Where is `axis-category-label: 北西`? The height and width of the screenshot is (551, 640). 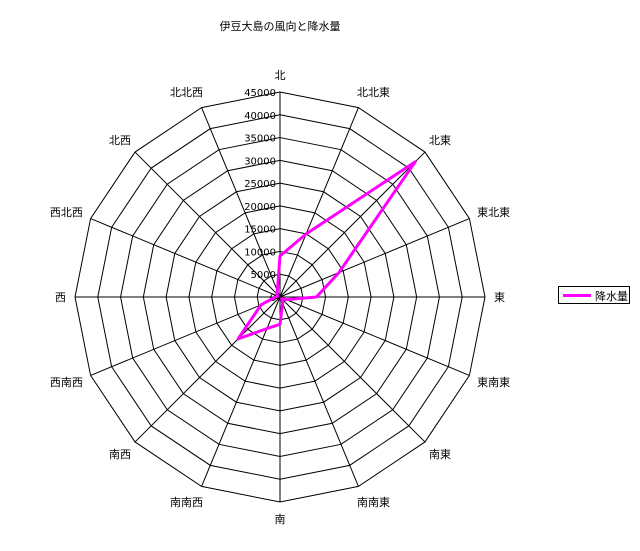
axis-category-label: 北西 is located at coordinates (120, 140).